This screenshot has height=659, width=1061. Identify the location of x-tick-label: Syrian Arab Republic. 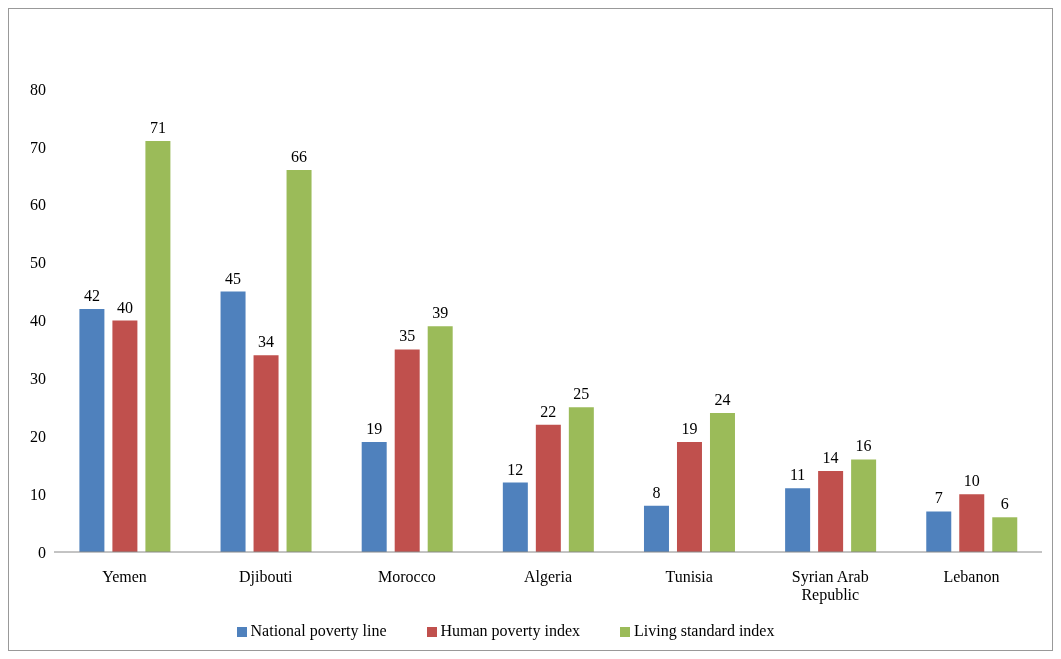
(830, 586).